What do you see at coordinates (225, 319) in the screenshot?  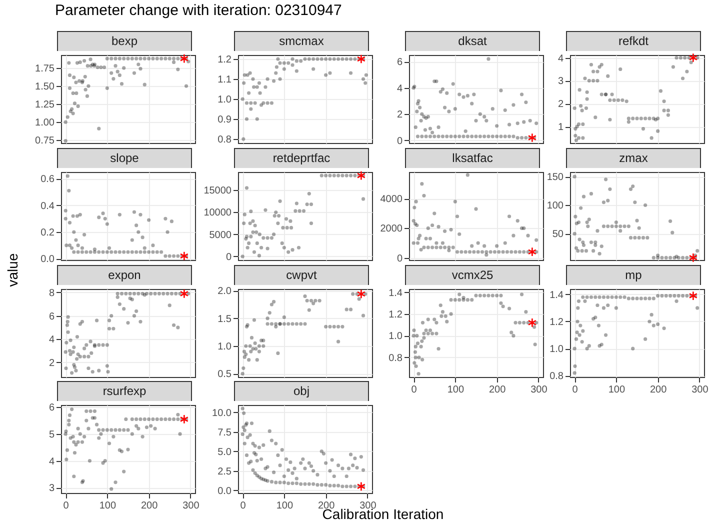 I see `y-tick-label: 1.5` at bounding box center [225, 319].